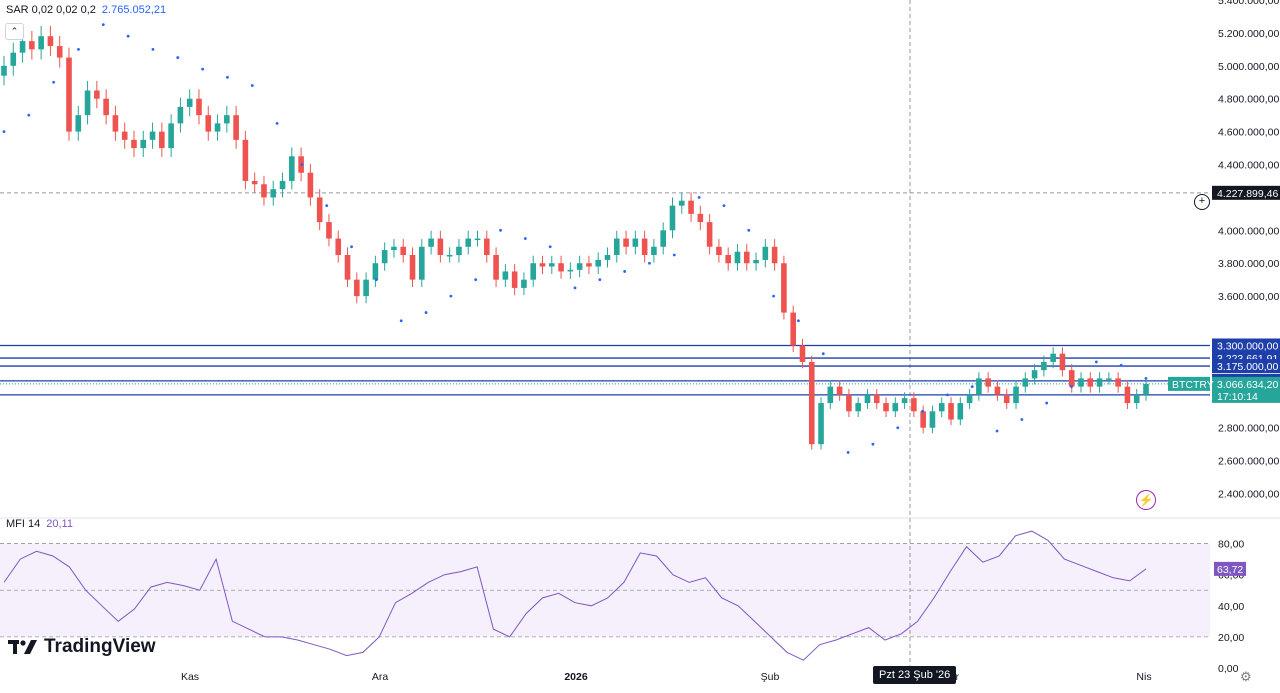 The width and height of the screenshot is (1280, 693). I want to click on add-alert-icon: +, so click(1202, 202).